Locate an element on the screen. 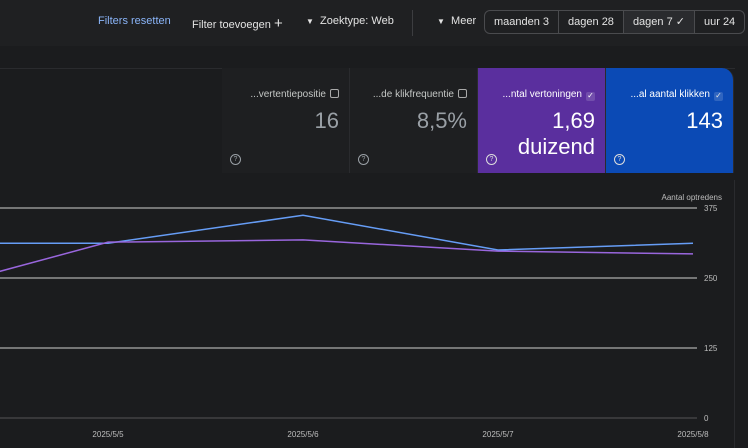 This screenshot has height=448, width=748. y-tick-label: 0 is located at coordinates (706, 418).